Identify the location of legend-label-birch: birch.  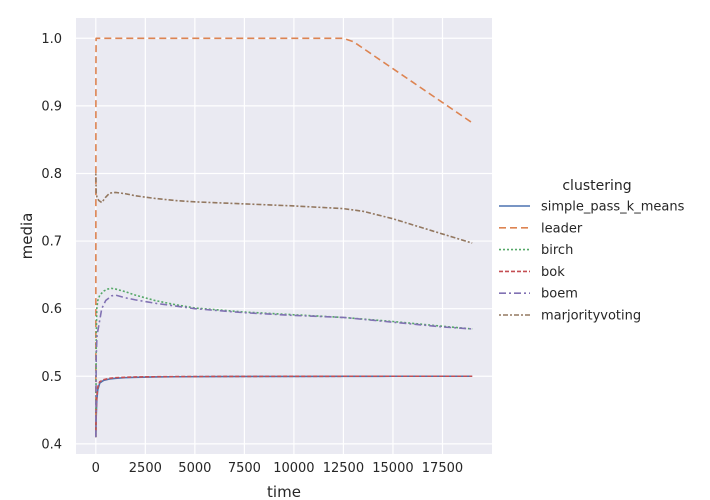
(557, 250).